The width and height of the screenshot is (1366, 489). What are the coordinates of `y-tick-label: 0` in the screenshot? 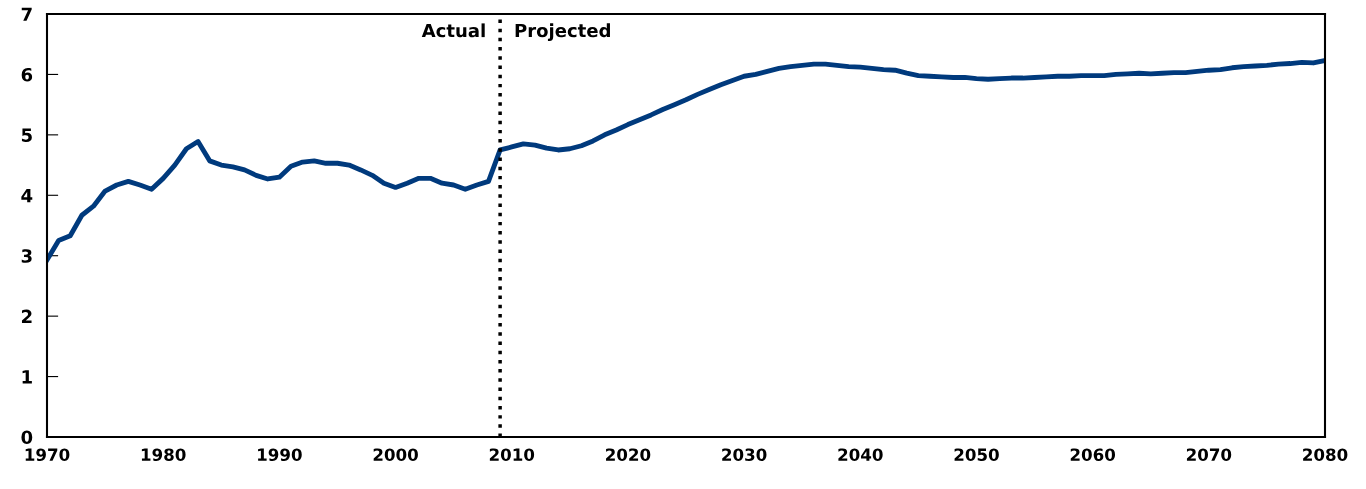 It's located at (27, 437).